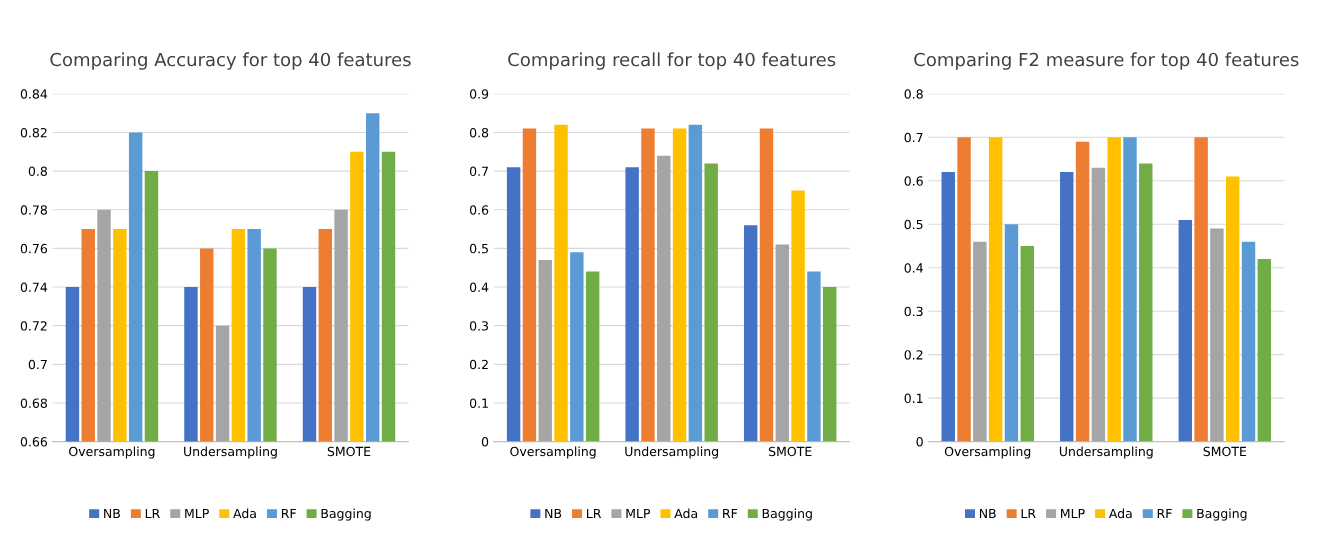 The width and height of the screenshot is (1317, 552). I want to click on y-tick-label: 0.9, so click(479, 94).